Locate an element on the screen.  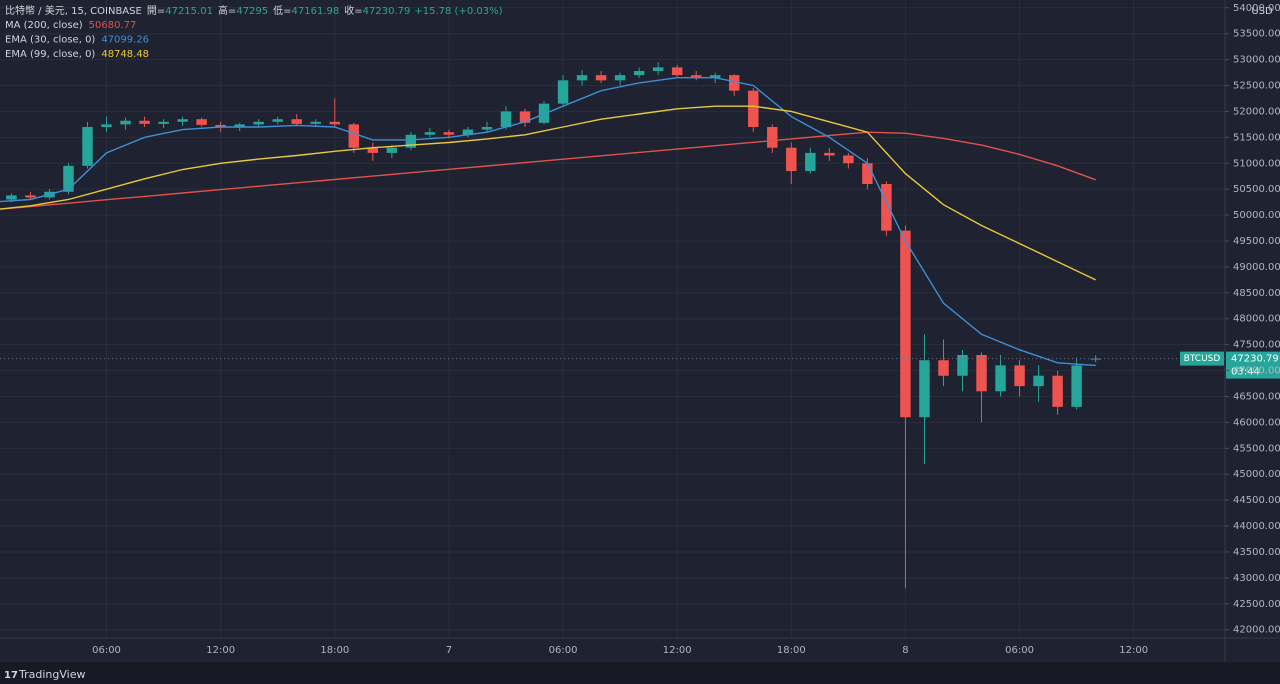
y-tick-label: 43000.00 is located at coordinates (1256, 578).